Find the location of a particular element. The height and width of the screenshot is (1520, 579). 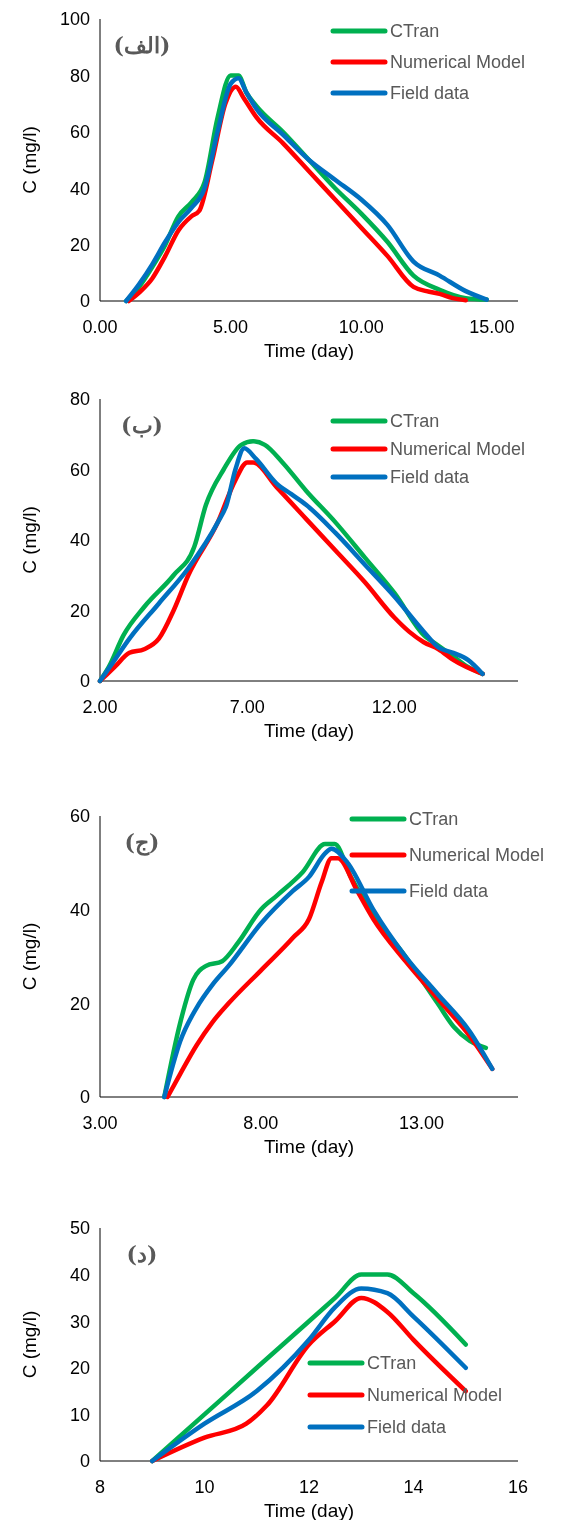

annotation: (ب) is located at coordinates (142, 425).